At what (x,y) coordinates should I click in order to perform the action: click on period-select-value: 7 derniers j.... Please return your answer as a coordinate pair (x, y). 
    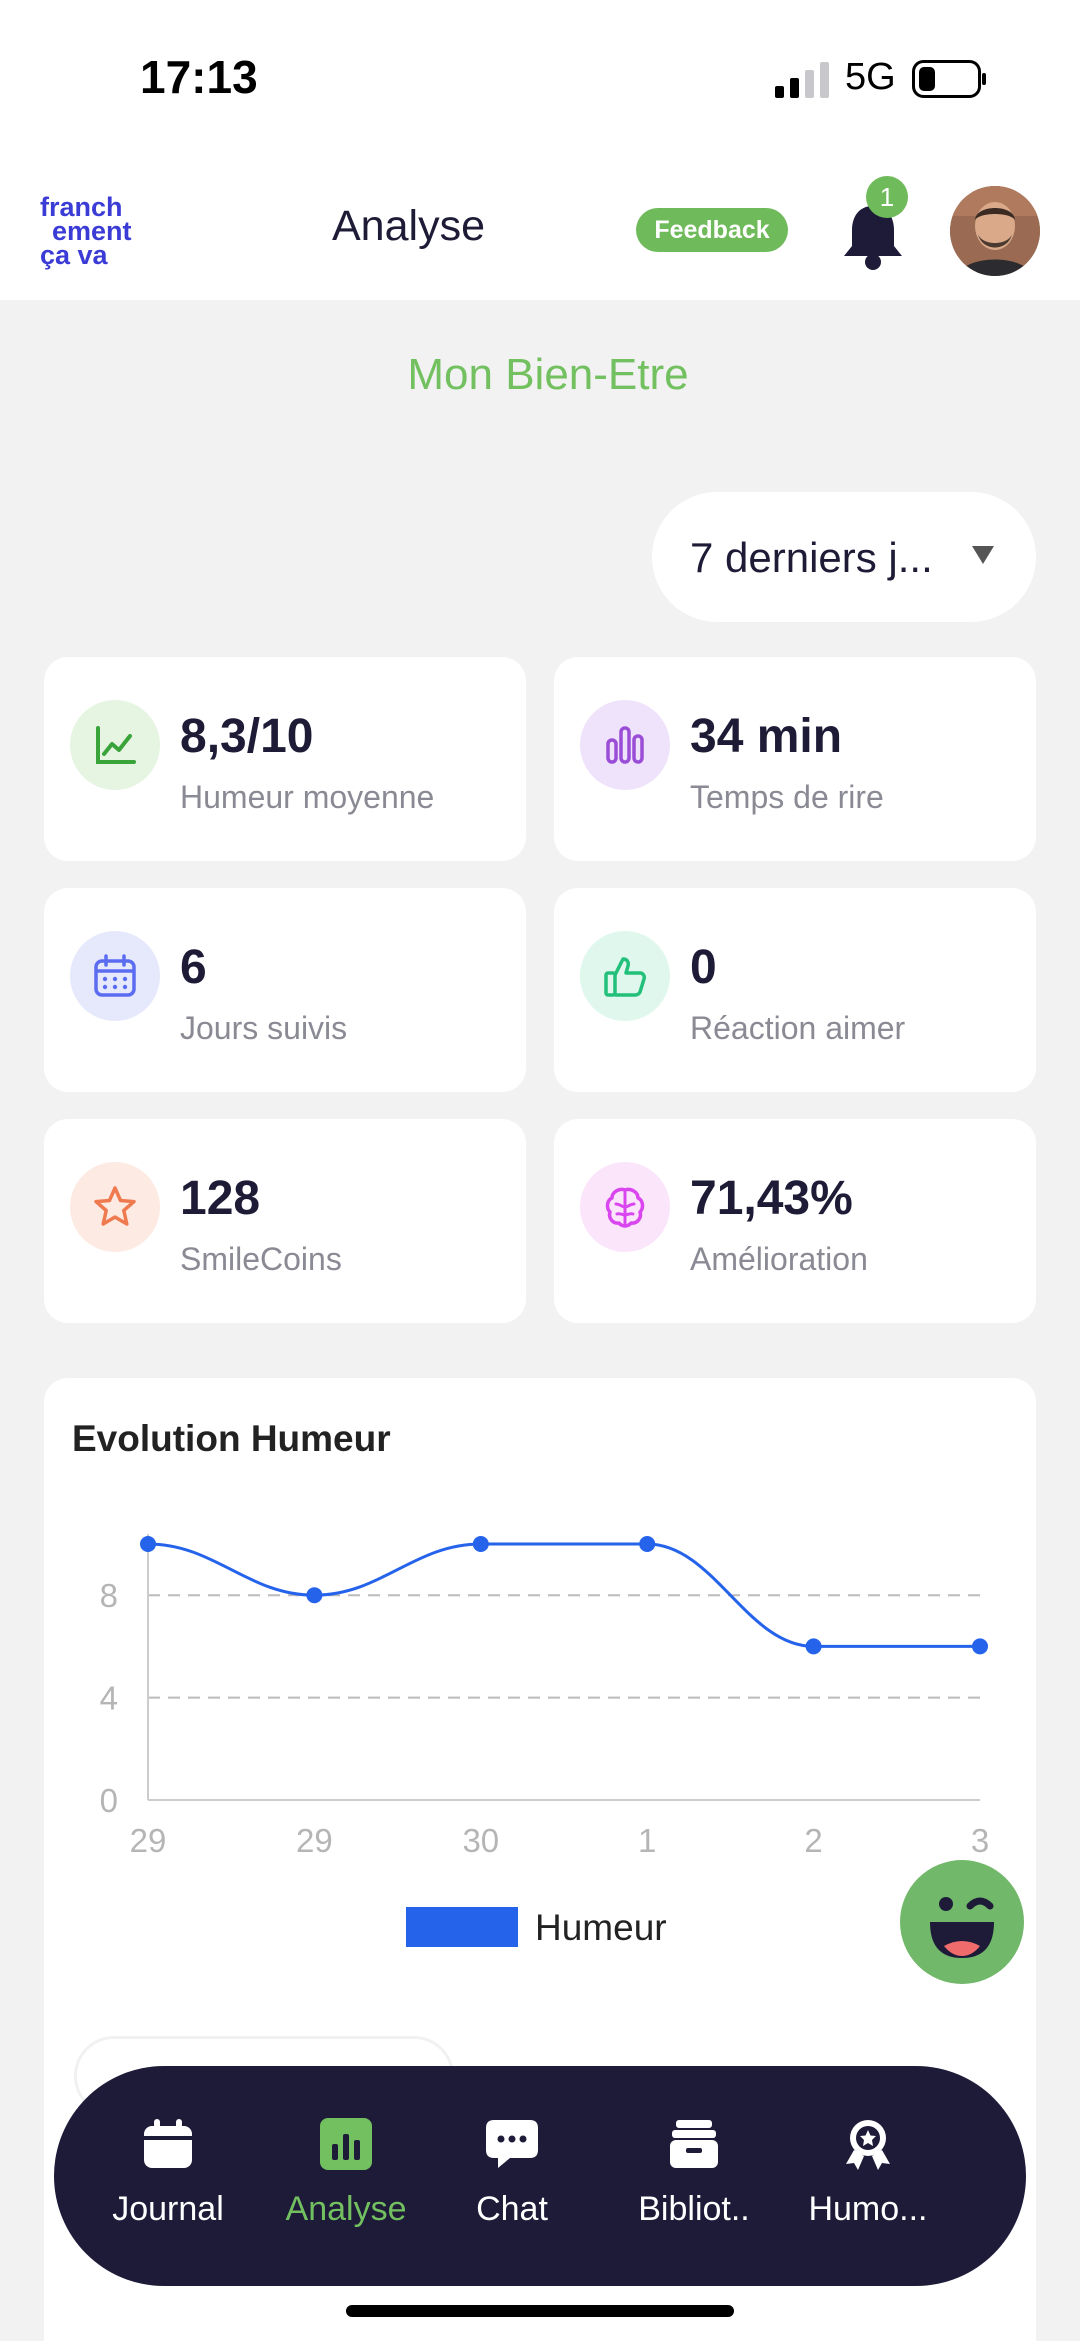
    Looking at the image, I should click on (811, 557).